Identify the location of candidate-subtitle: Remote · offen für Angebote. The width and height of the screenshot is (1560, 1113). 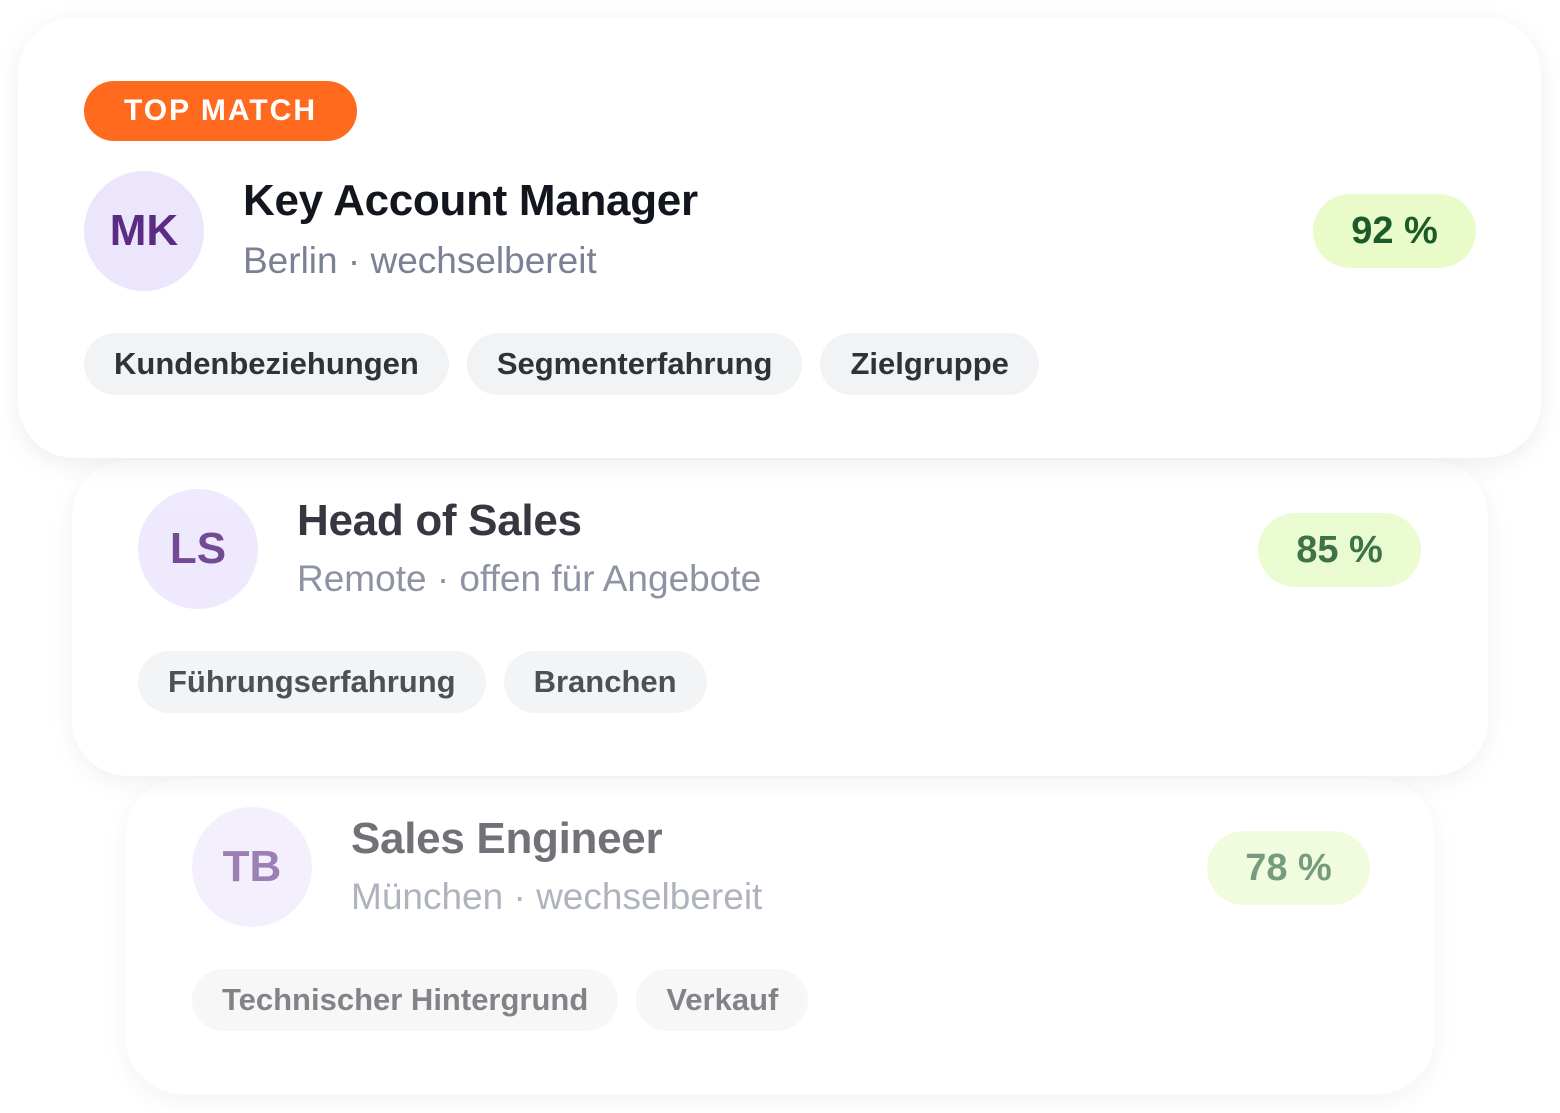
(529, 578).